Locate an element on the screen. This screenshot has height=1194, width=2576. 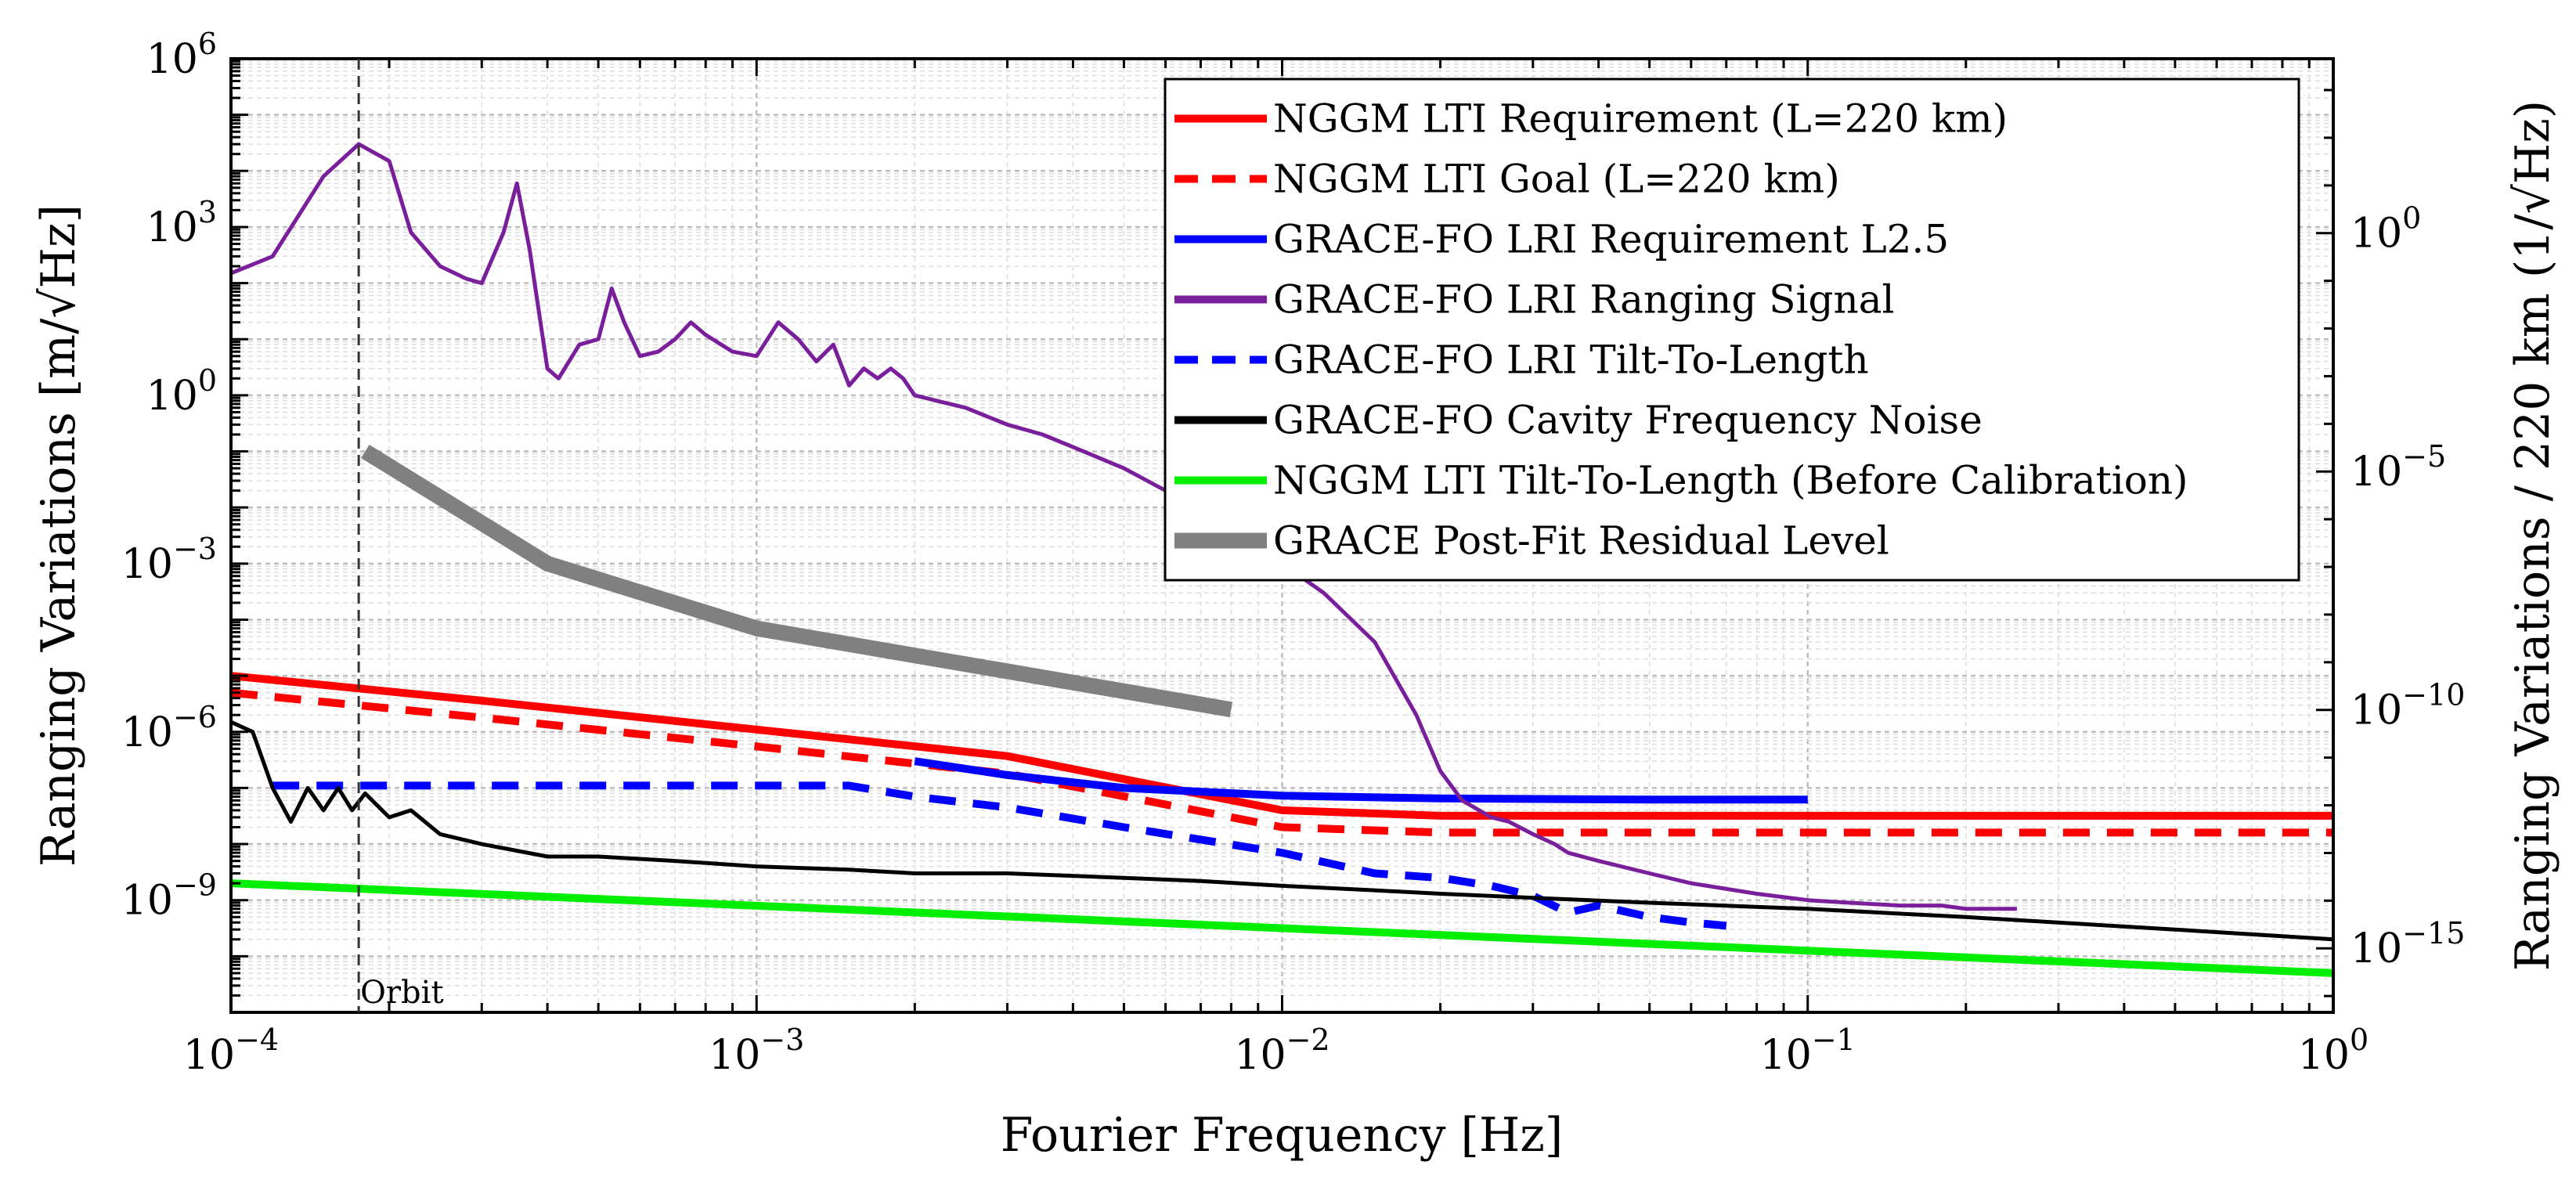
y-axis-right-label: Ranging Variations / 220 km (1/√Hz) is located at coordinates (2533, 535).